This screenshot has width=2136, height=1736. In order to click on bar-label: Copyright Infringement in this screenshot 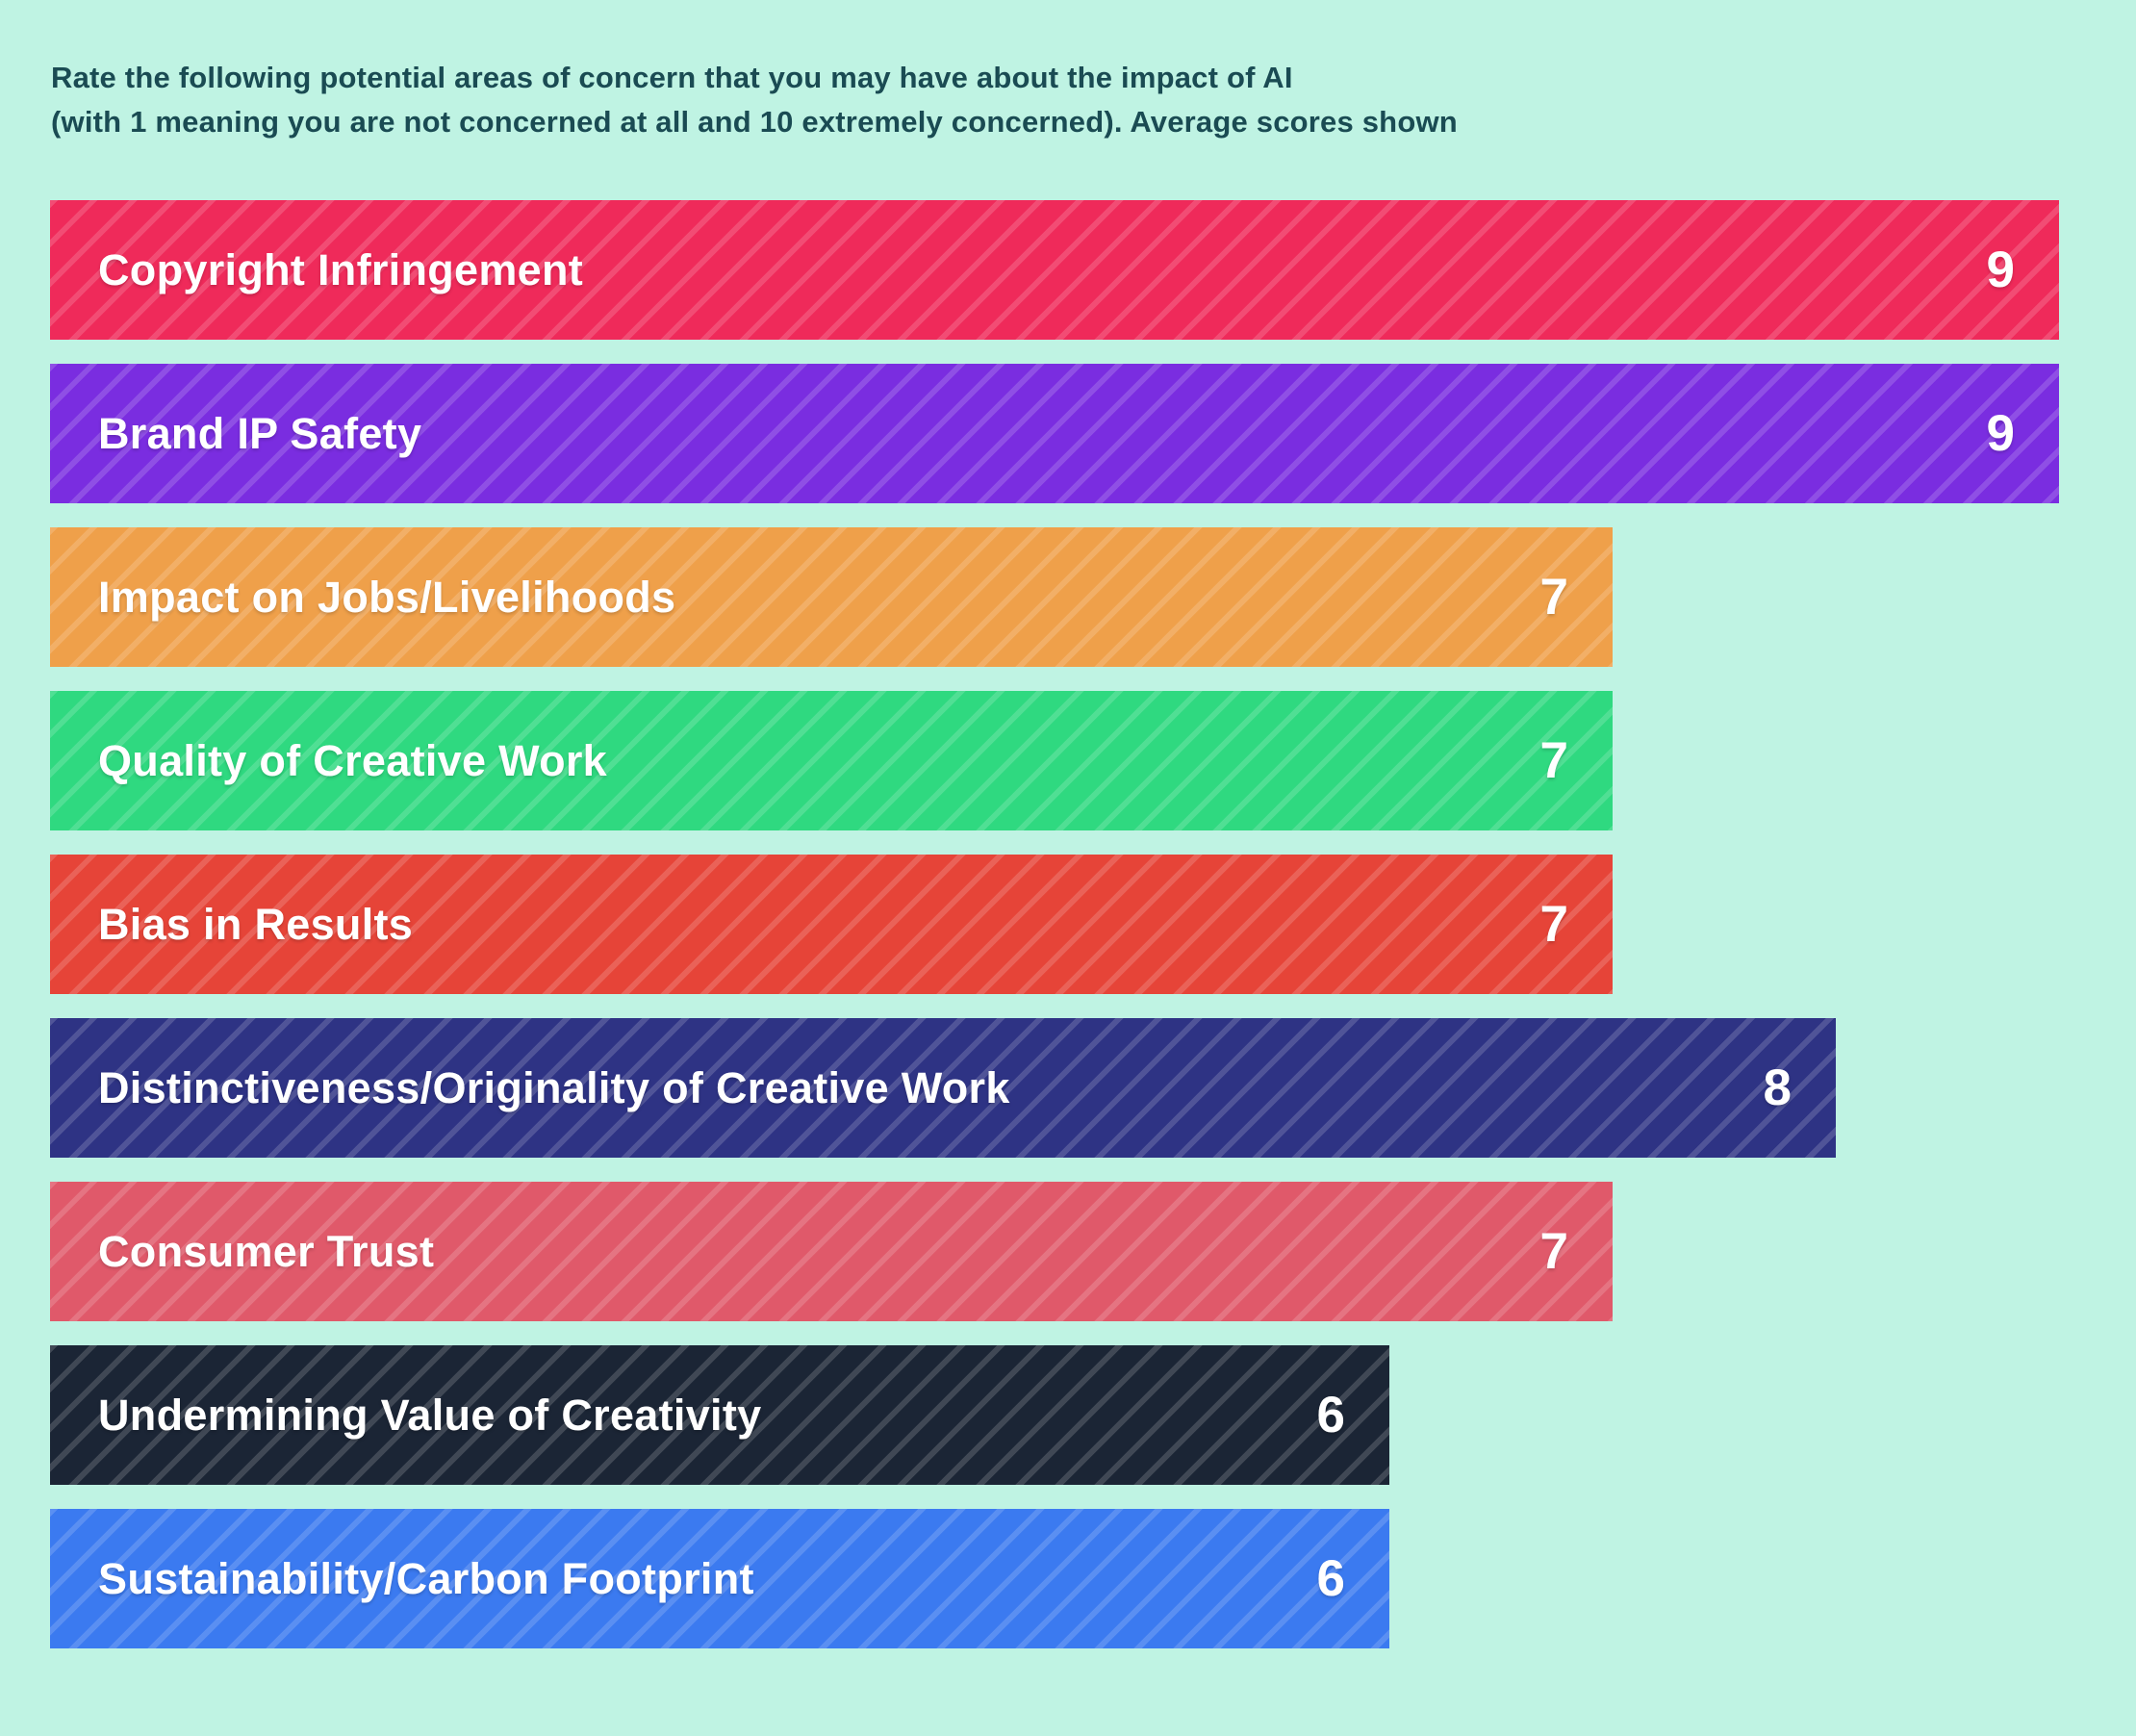, I will do `click(341, 269)`.